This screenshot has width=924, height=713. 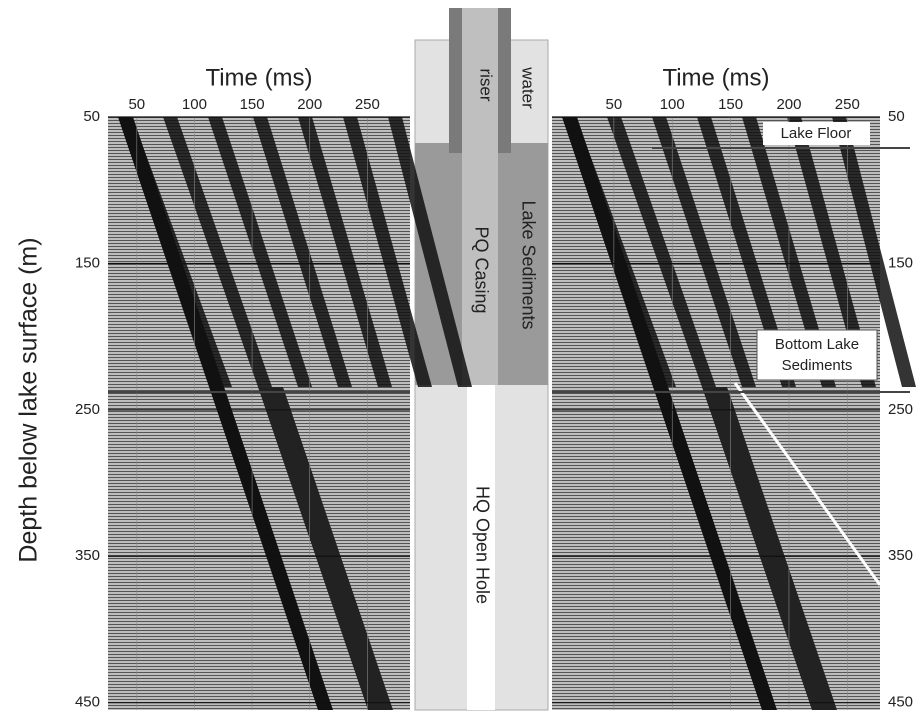 I want to click on annotation: Bottom Lake Sediments, so click(x=817, y=355).